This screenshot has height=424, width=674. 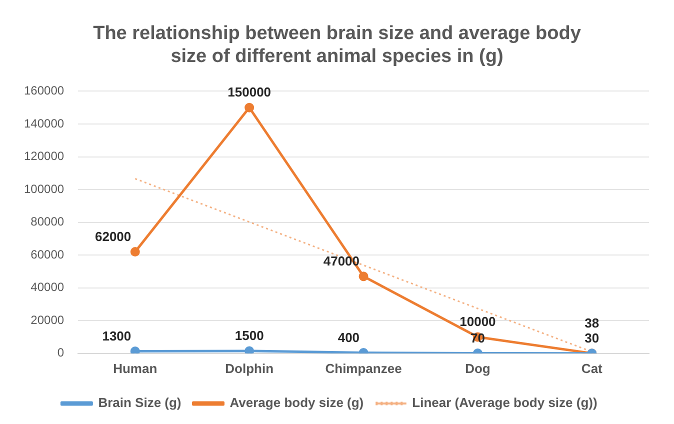 What do you see at coordinates (44, 91) in the screenshot?
I see `y-tick-label: 160000` at bounding box center [44, 91].